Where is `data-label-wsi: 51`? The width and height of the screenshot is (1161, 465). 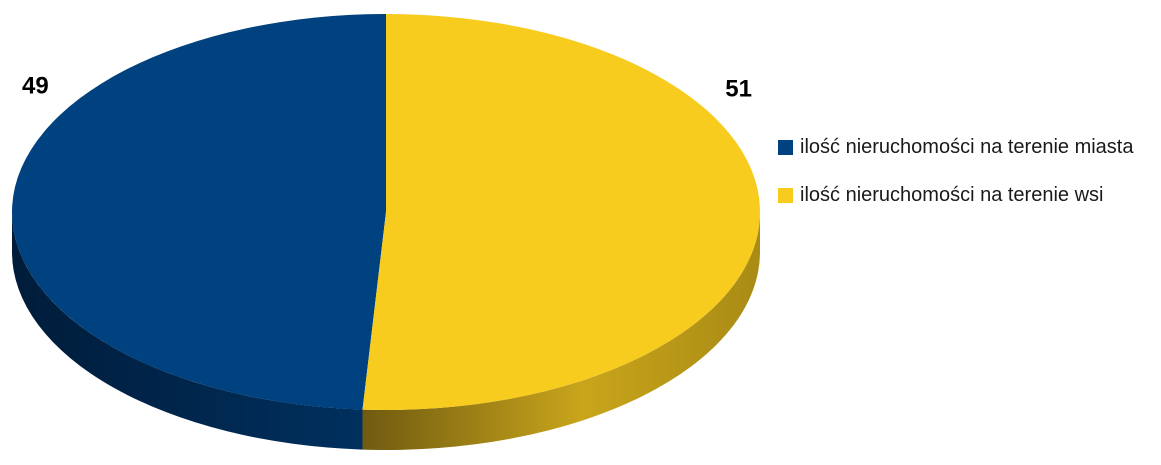
data-label-wsi: 51 is located at coordinates (738, 89).